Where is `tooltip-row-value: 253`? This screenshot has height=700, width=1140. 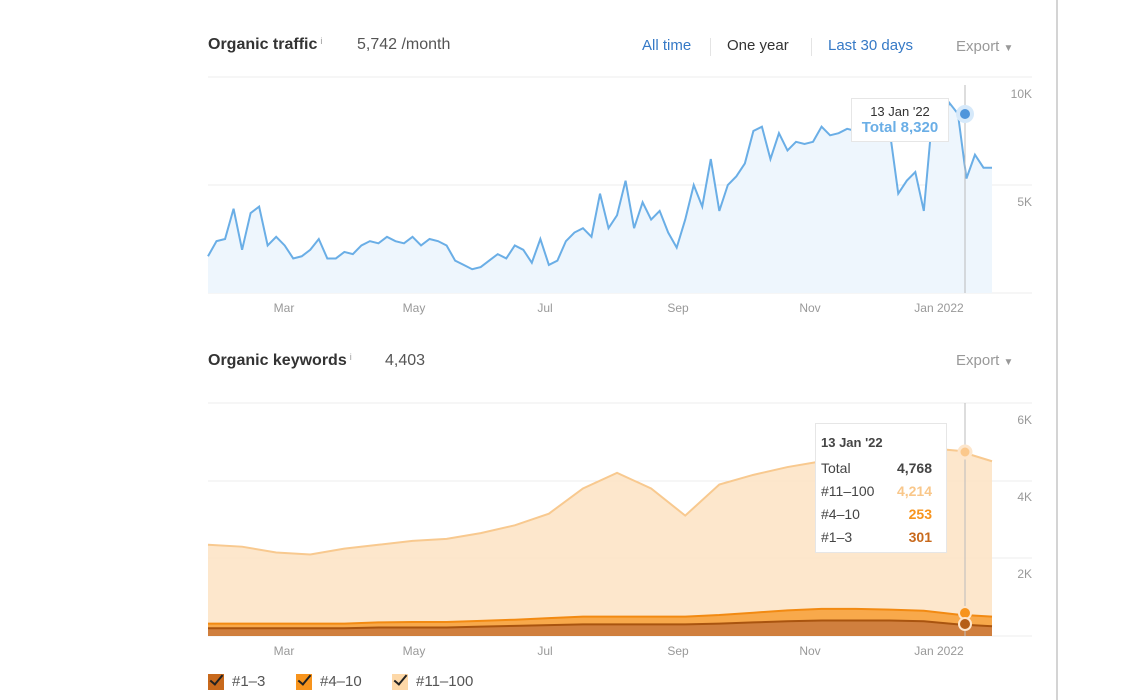
tooltip-row-value: 253 is located at coordinates (920, 514).